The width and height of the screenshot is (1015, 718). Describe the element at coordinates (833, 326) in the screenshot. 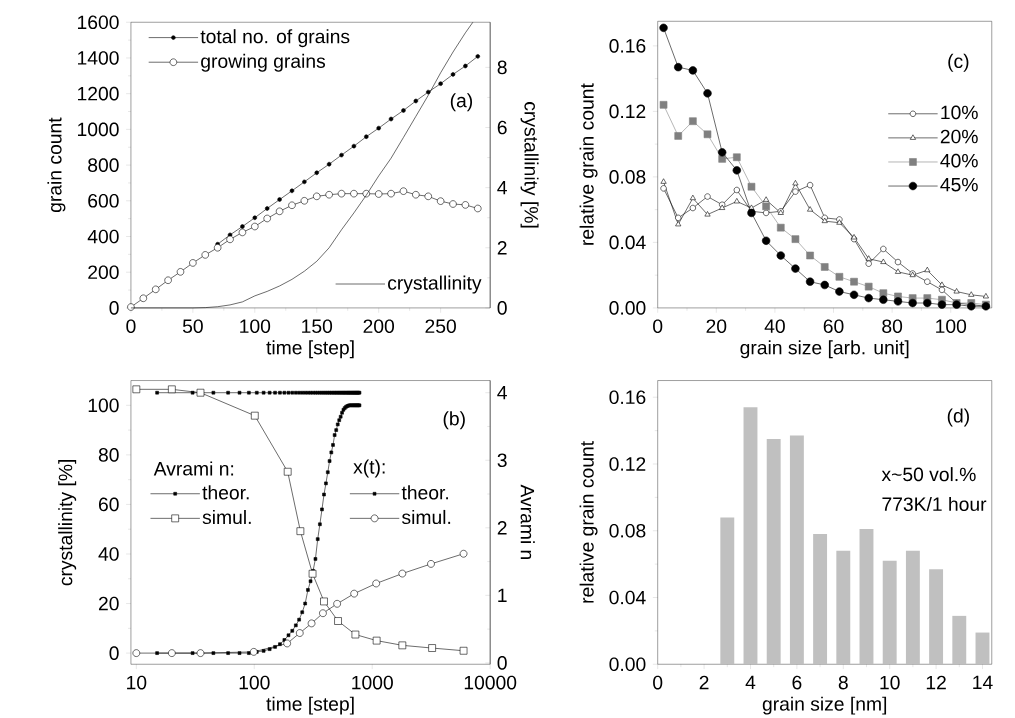

I see `x-tick-label: 60` at that location.